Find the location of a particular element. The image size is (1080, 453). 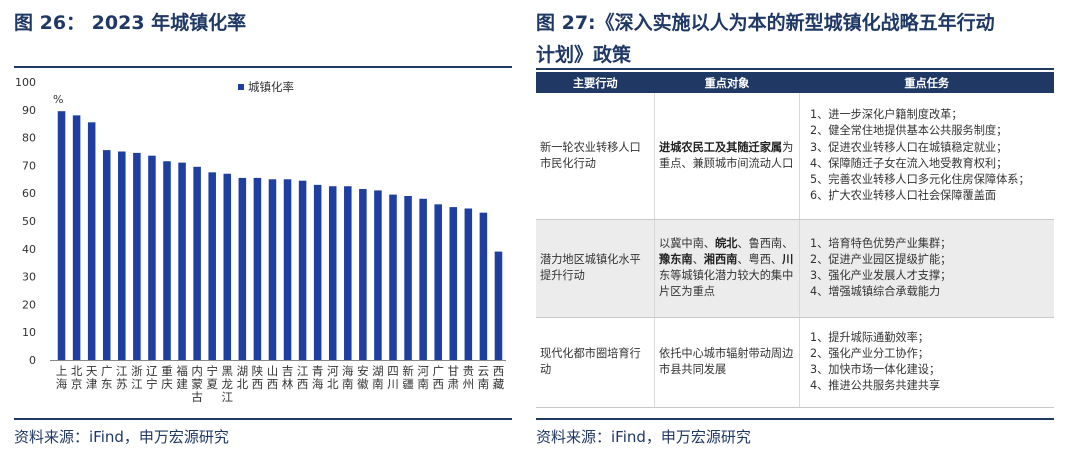

task-item: 6、扩大农业转移人口社会保障覆盖面 is located at coordinates (903, 196).